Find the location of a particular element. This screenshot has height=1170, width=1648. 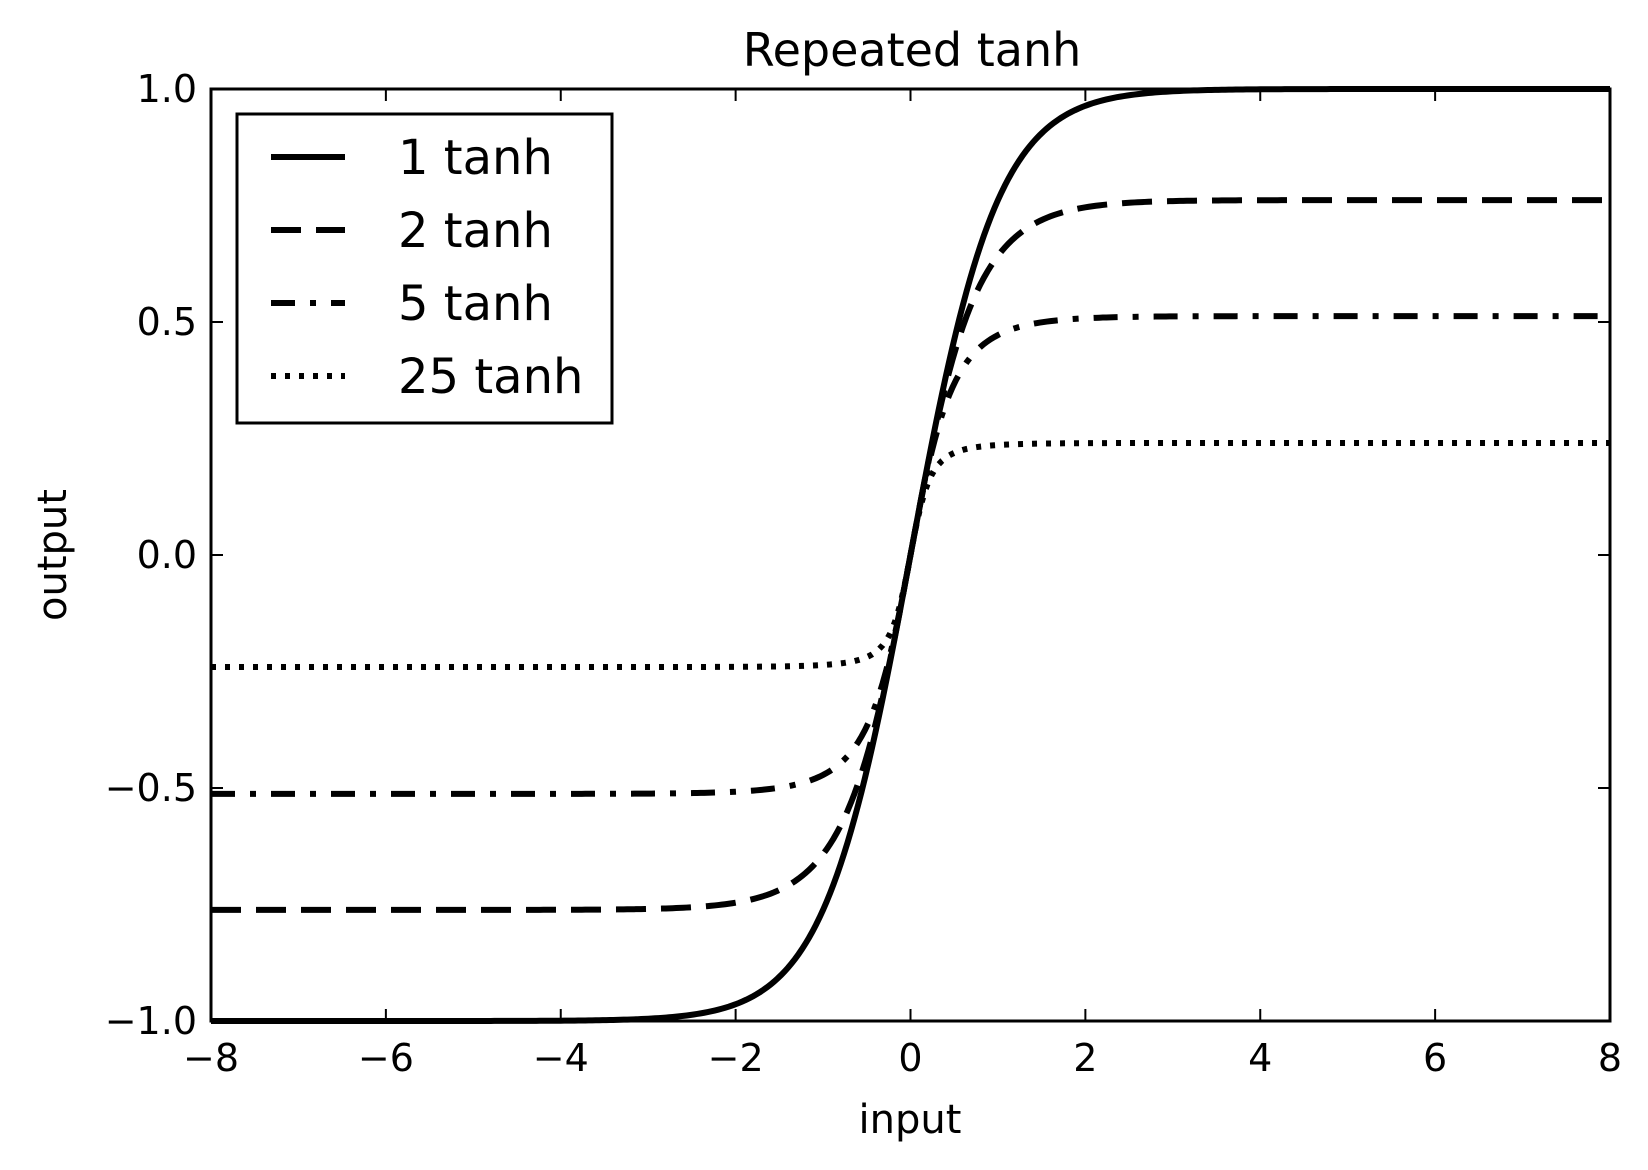

x-tick-label: 0 is located at coordinates (910, 1058).